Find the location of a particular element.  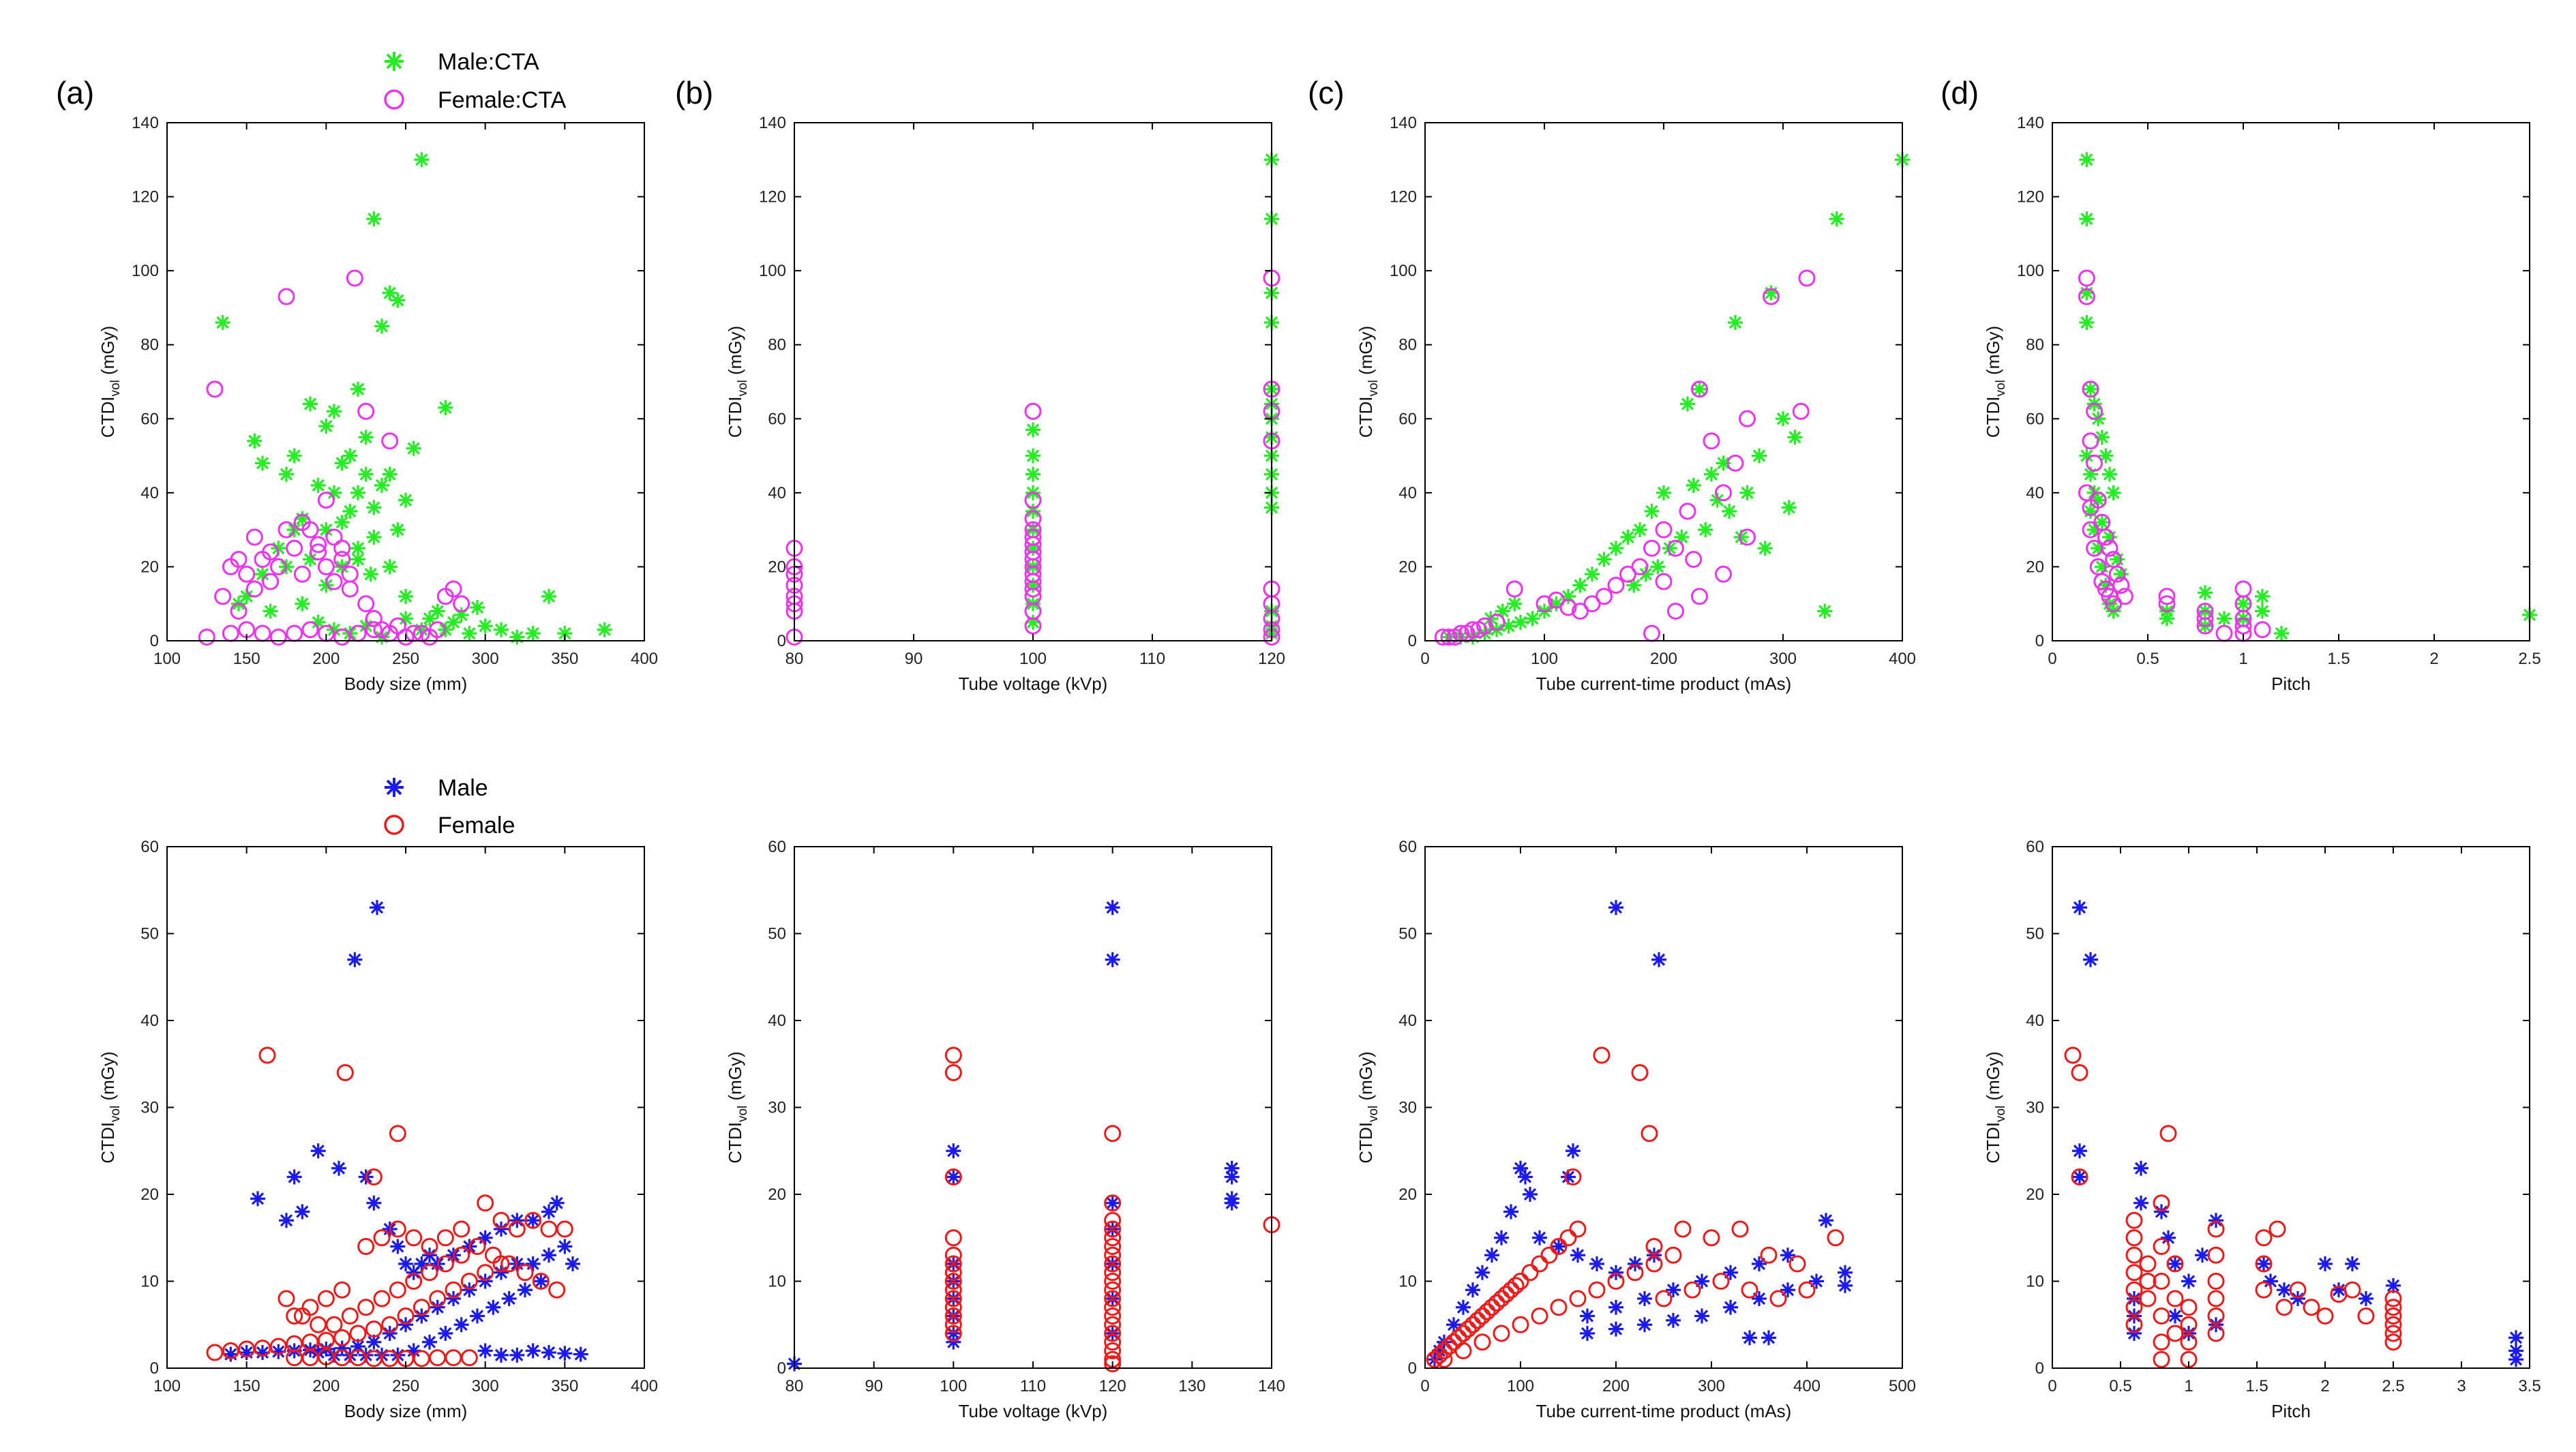

y-tick-label: 40 is located at coordinates (777, 1021).